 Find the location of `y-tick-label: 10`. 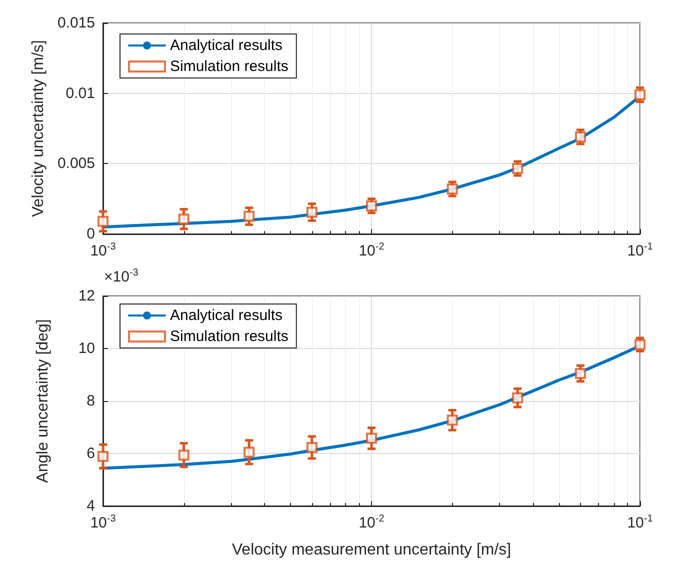

y-tick-label: 10 is located at coordinates (86, 348).